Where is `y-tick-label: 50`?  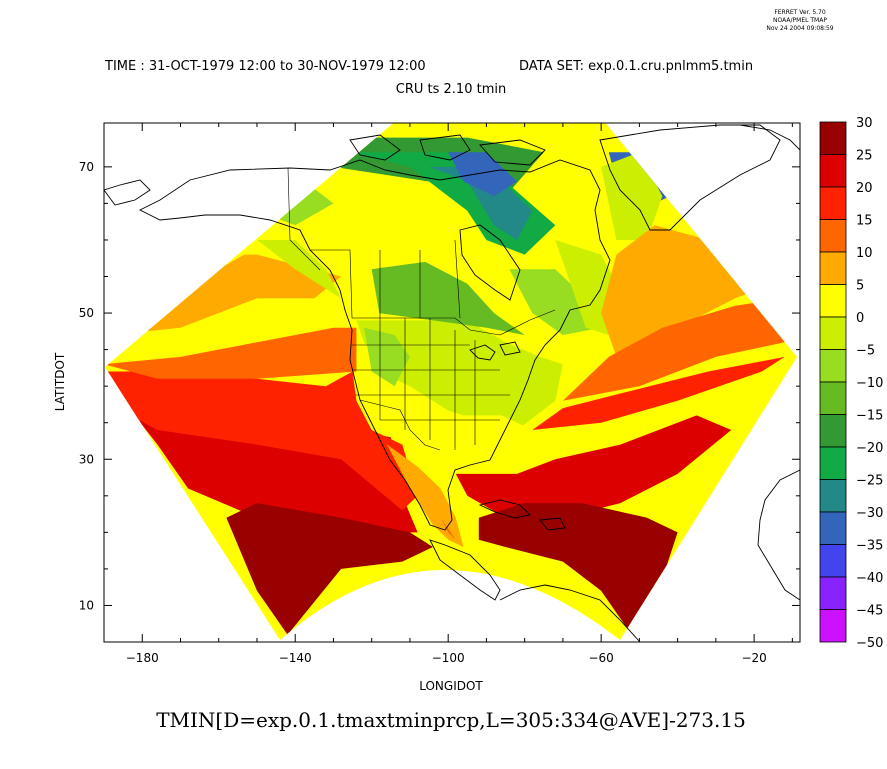
y-tick-label: 50 is located at coordinates (86, 313).